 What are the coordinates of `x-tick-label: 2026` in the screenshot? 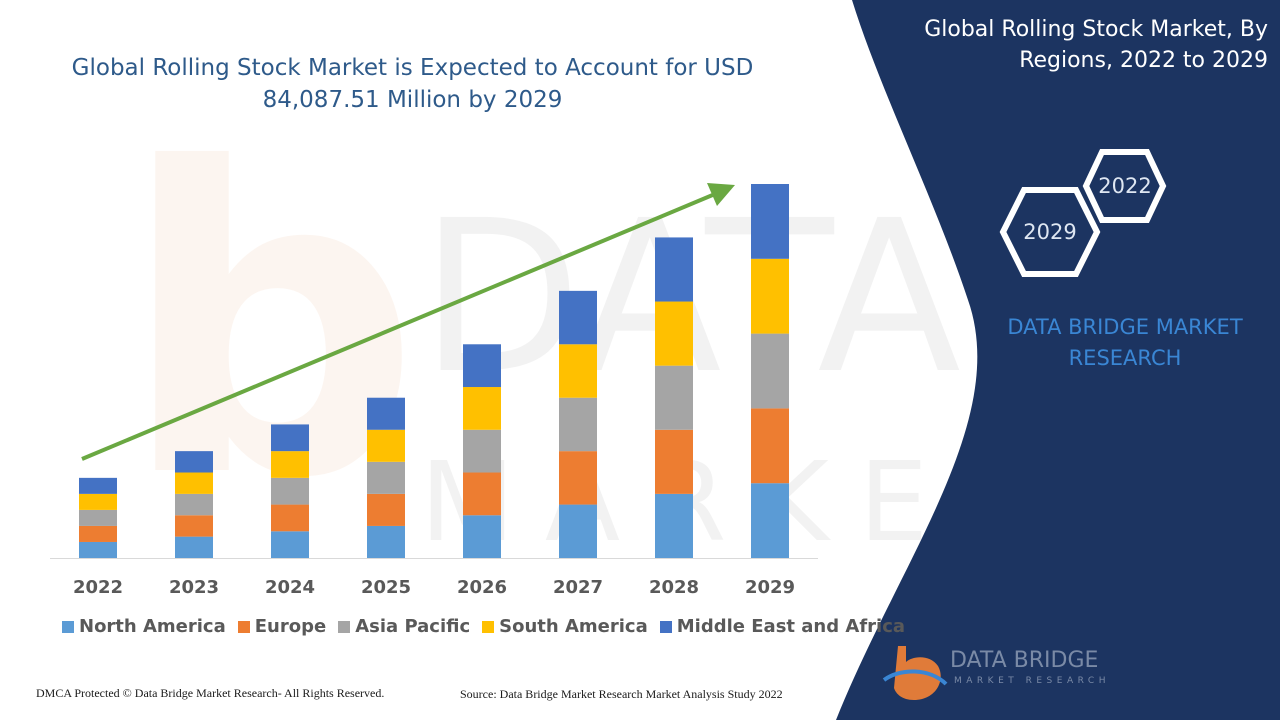 It's located at (482, 587).